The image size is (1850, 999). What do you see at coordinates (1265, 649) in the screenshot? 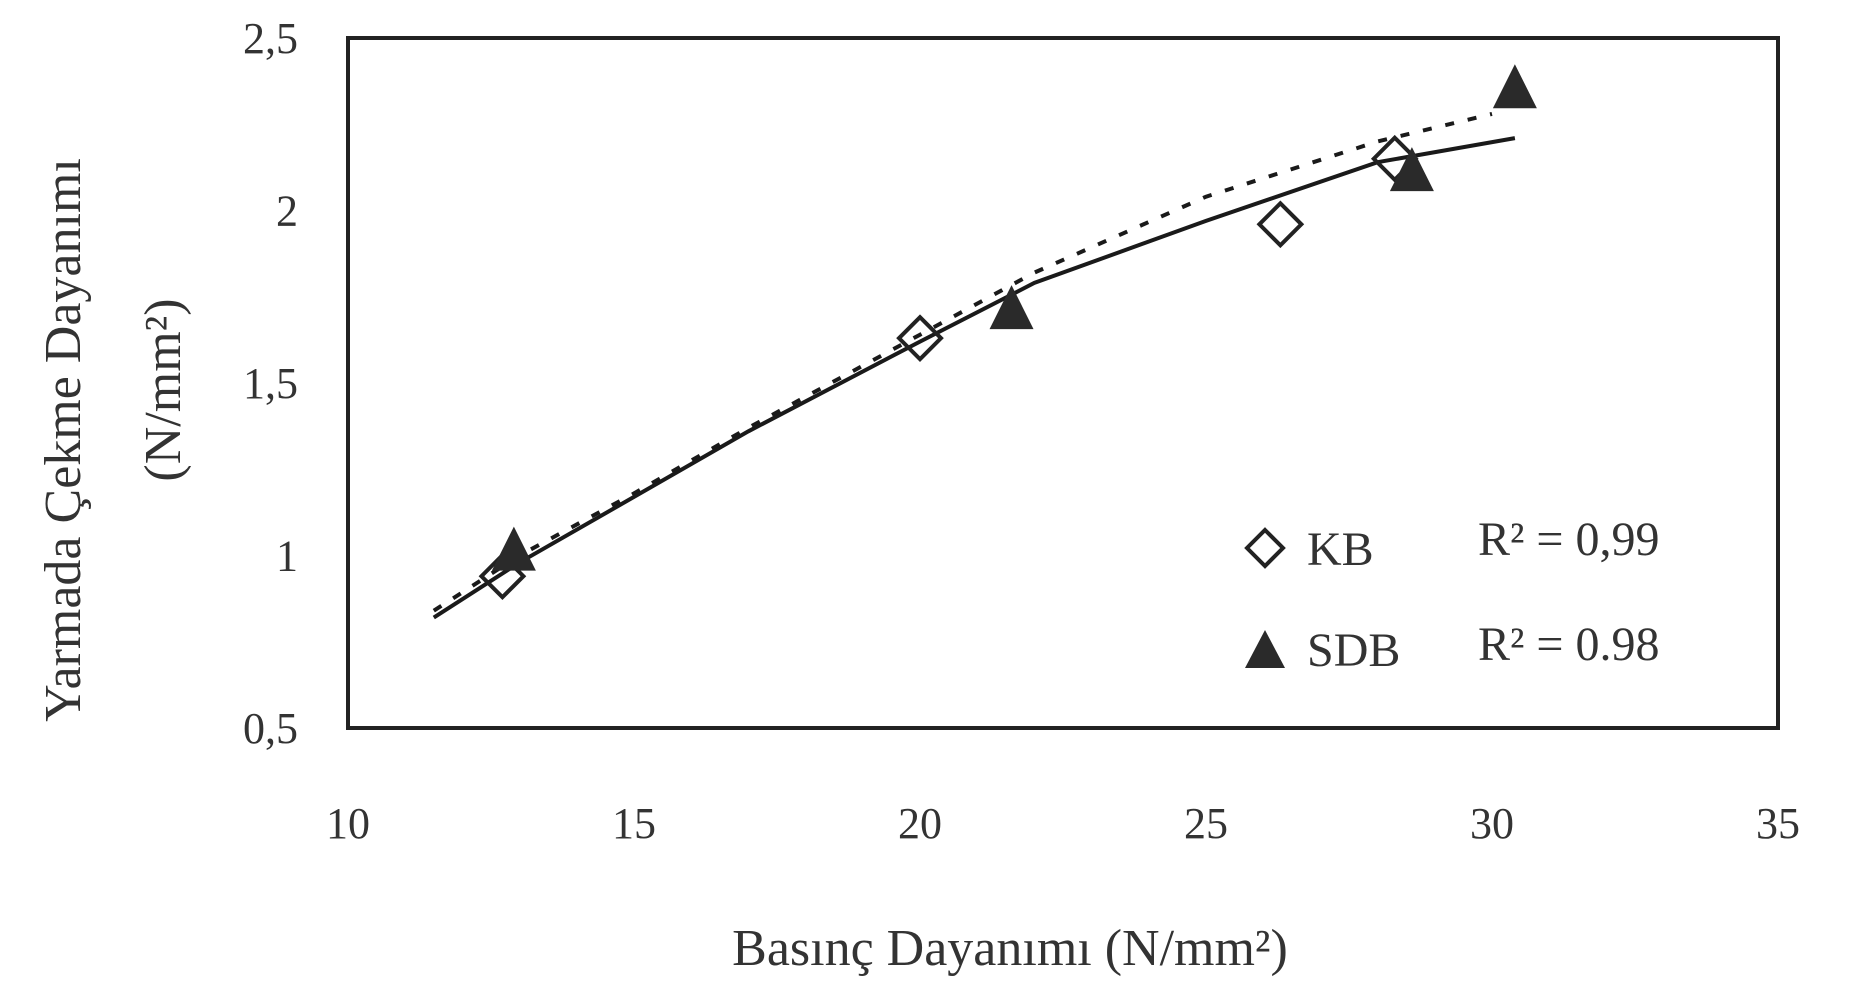
I see `legend-marker-sdb` at bounding box center [1265, 649].